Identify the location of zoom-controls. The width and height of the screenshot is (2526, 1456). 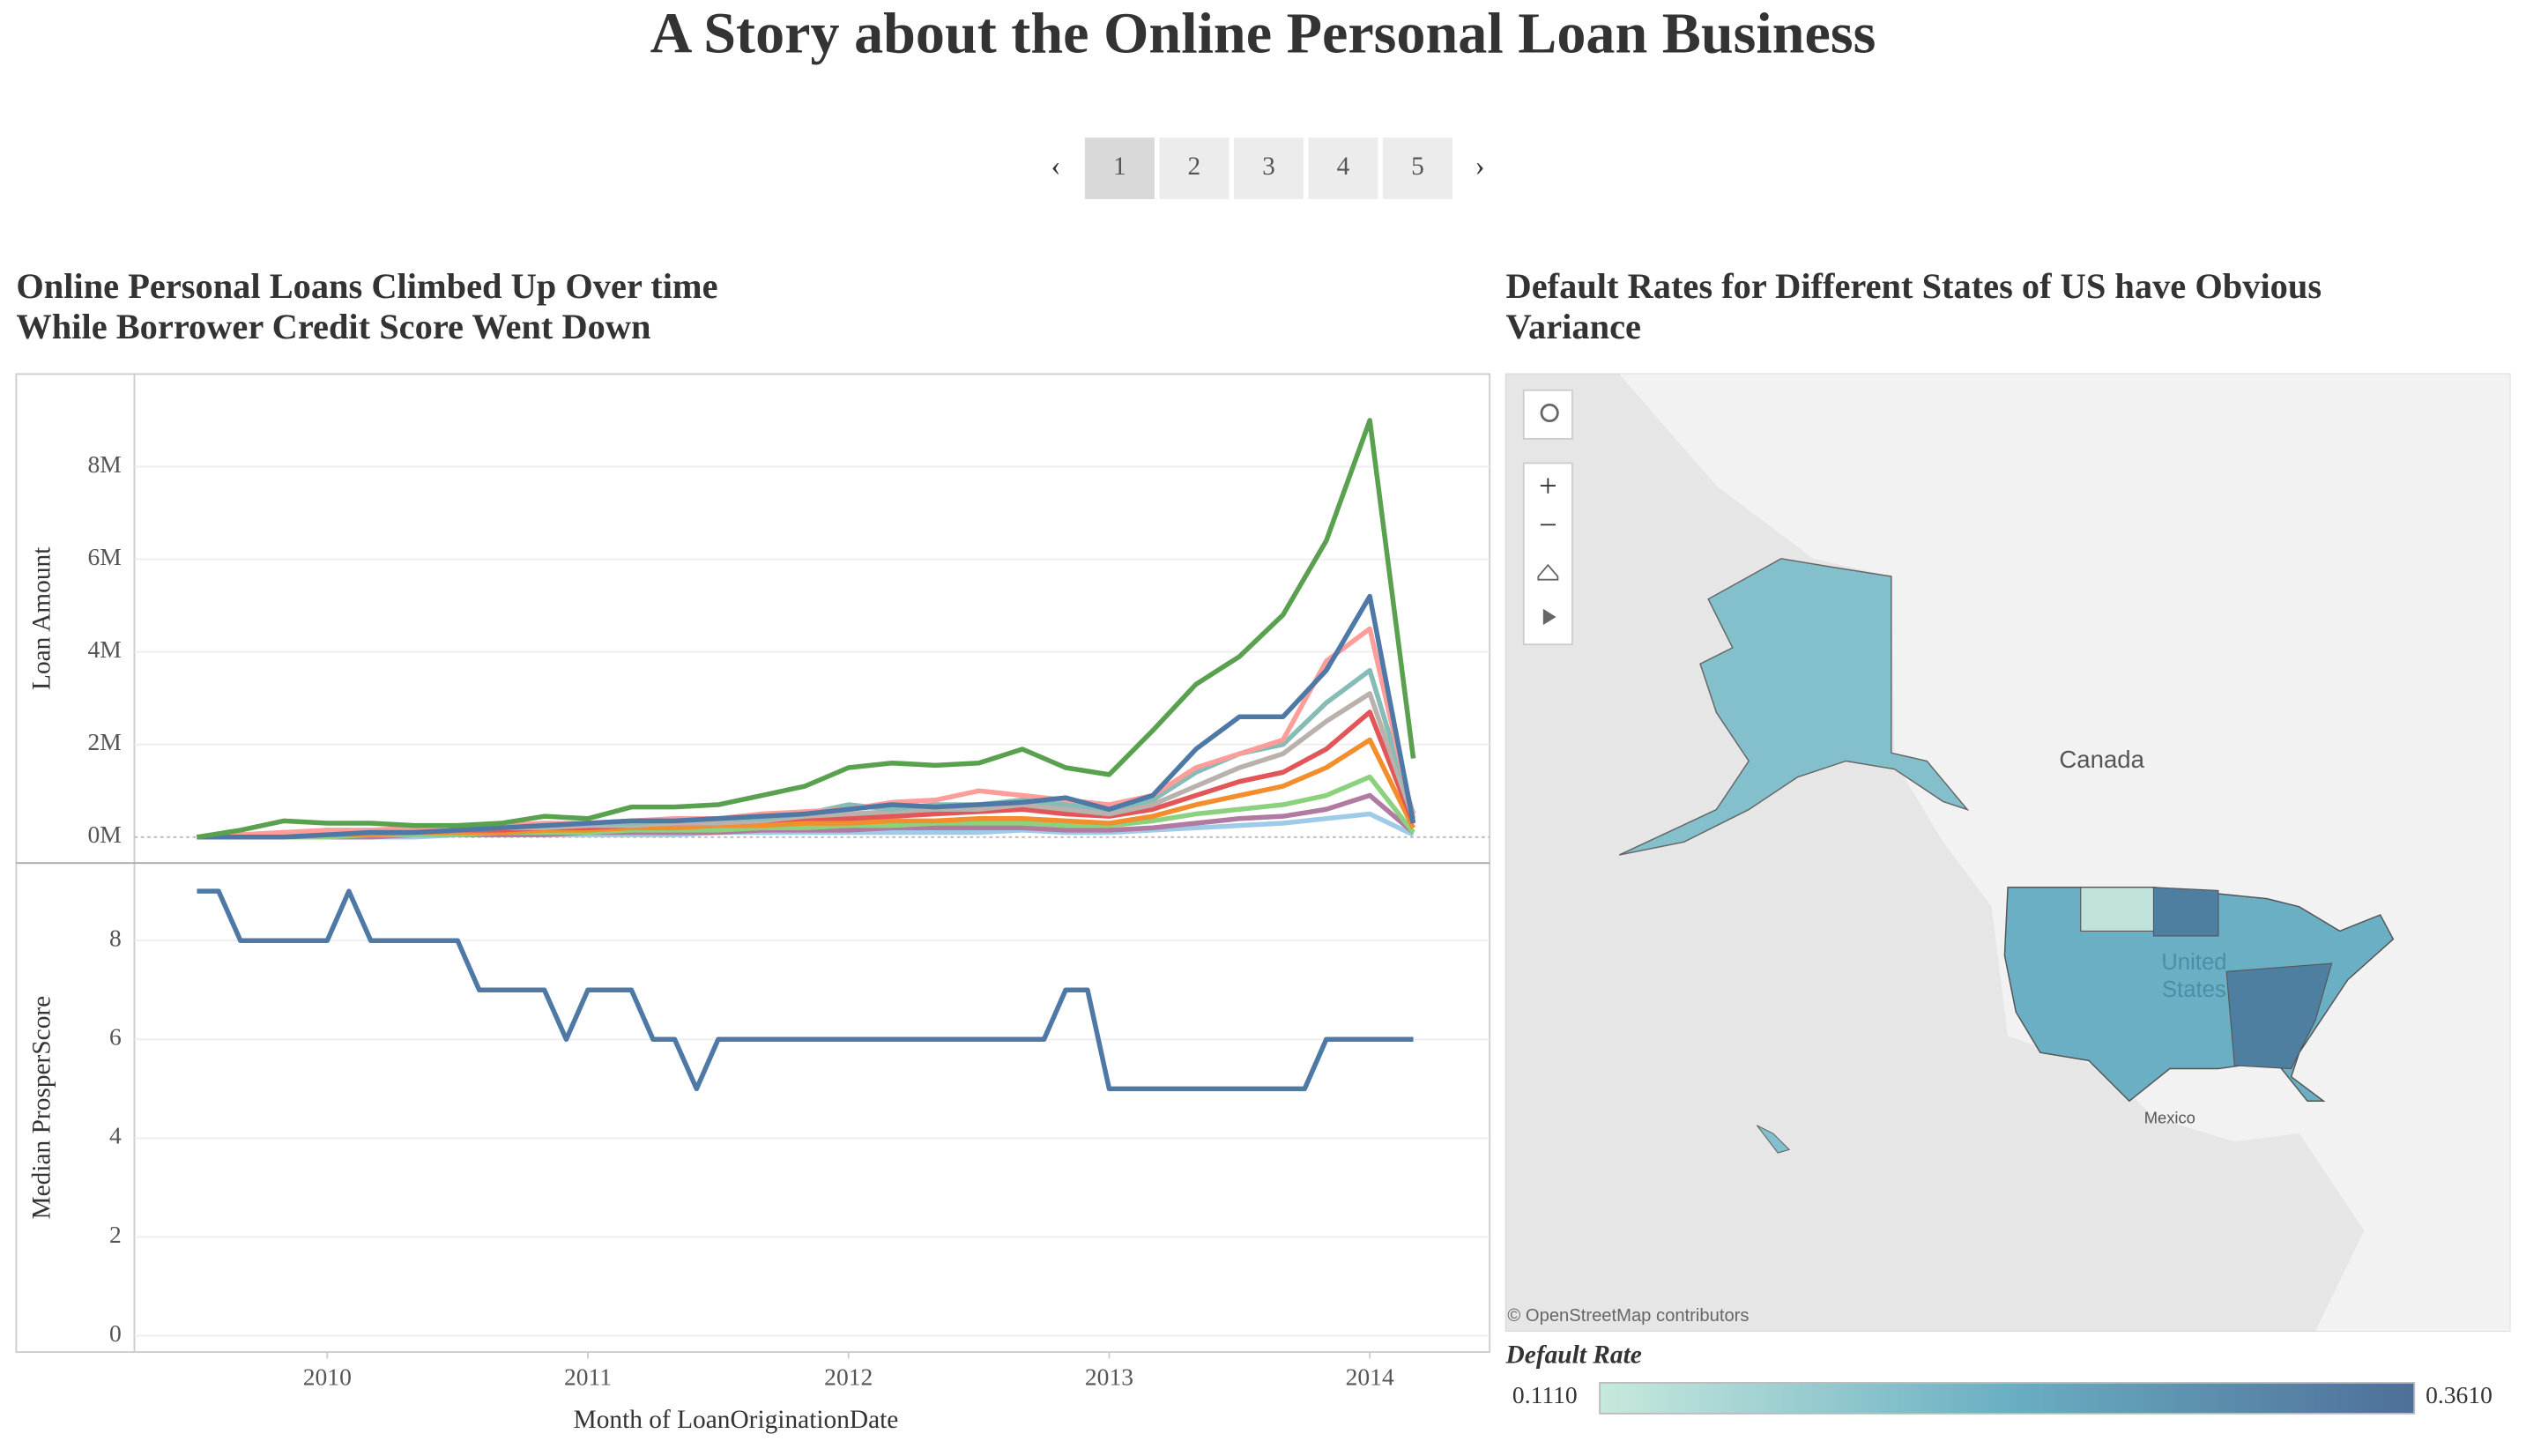
(1547, 554).